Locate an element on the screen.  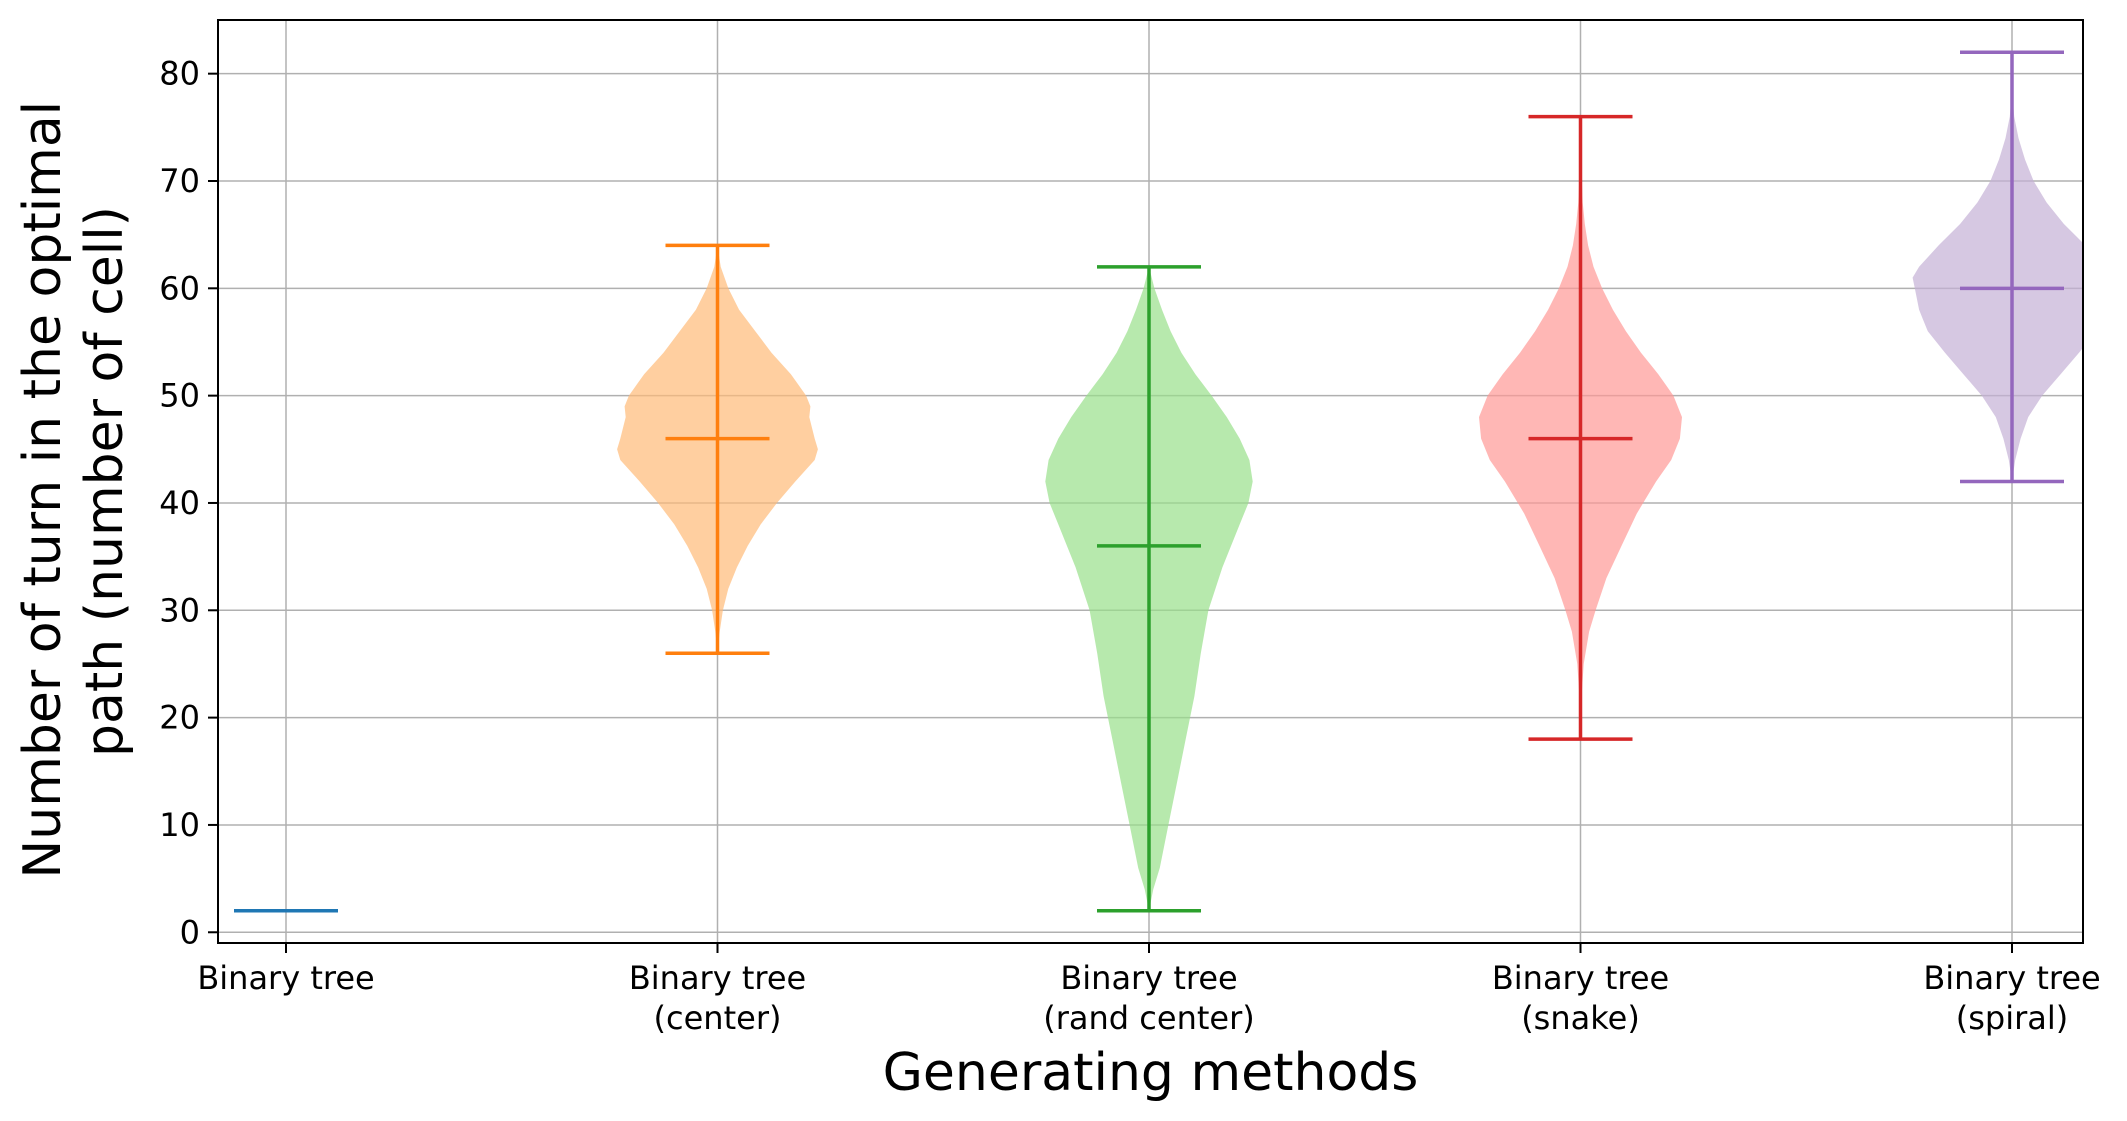
y-axis-title-line-2: path (number of cell) is located at coordinates (105, 481).